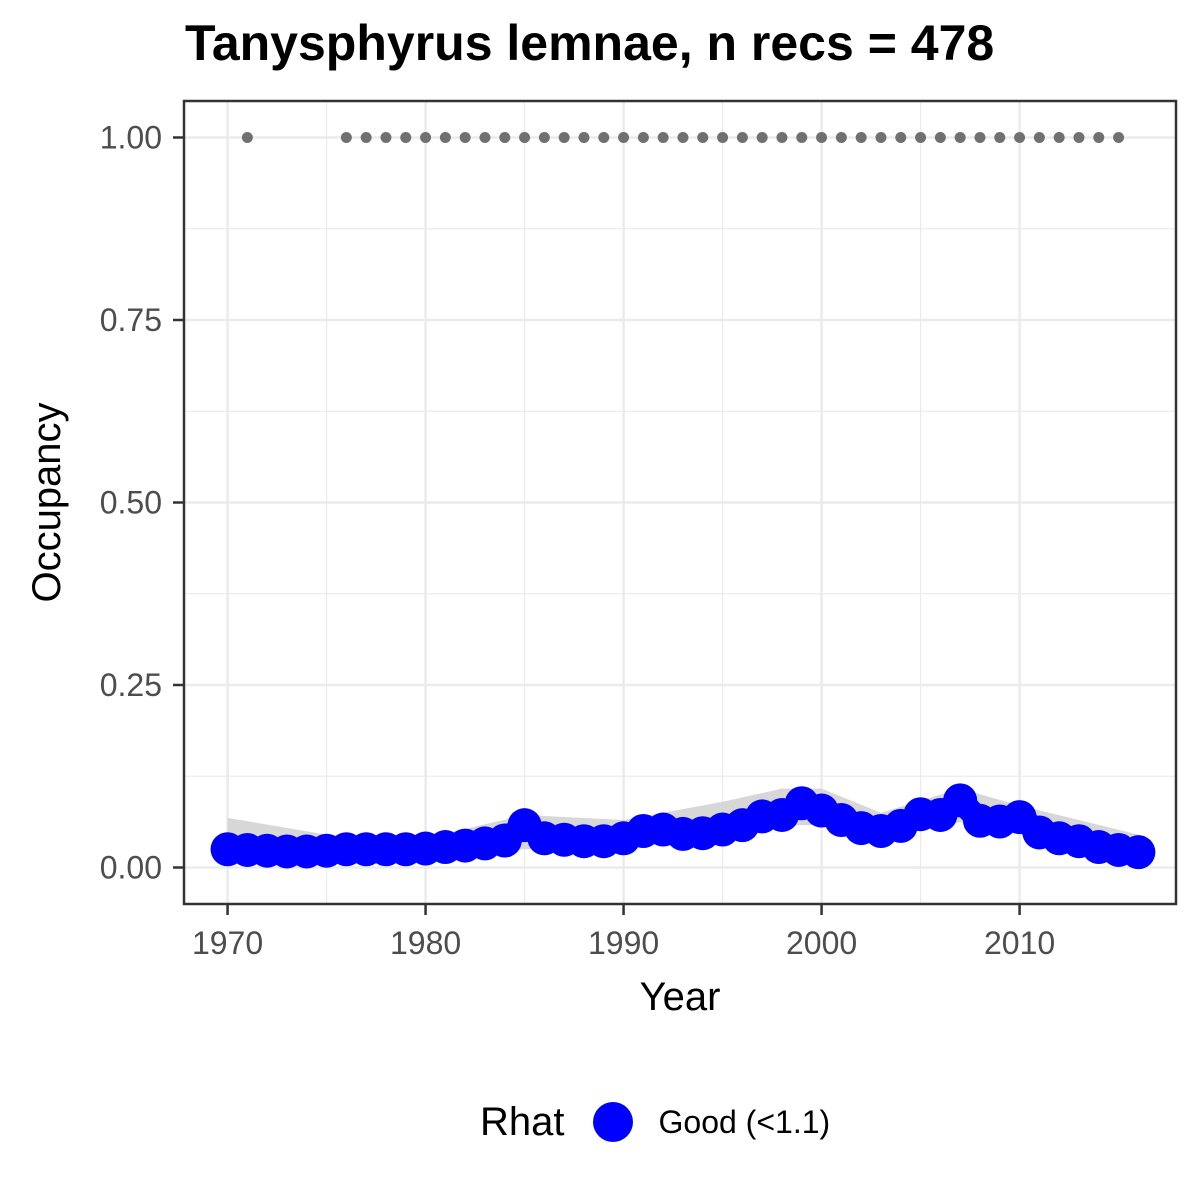 The image size is (1200, 1200). I want to click on chart-title: Tanysphyrus lemnae, n recs = 478, so click(590, 43).